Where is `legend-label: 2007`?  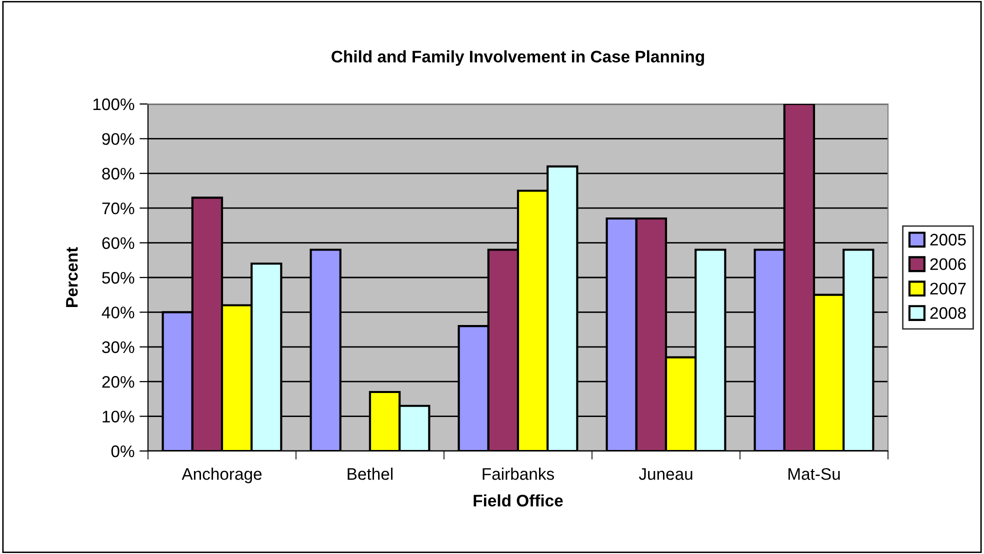 legend-label: 2007 is located at coordinates (948, 288).